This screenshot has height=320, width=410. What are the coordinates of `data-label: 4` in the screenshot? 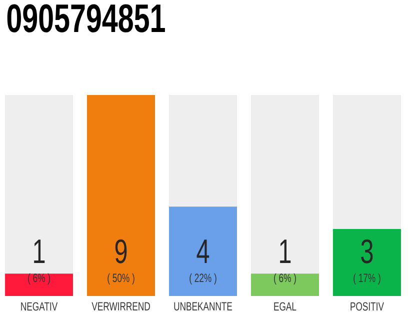 It's located at (203, 251).